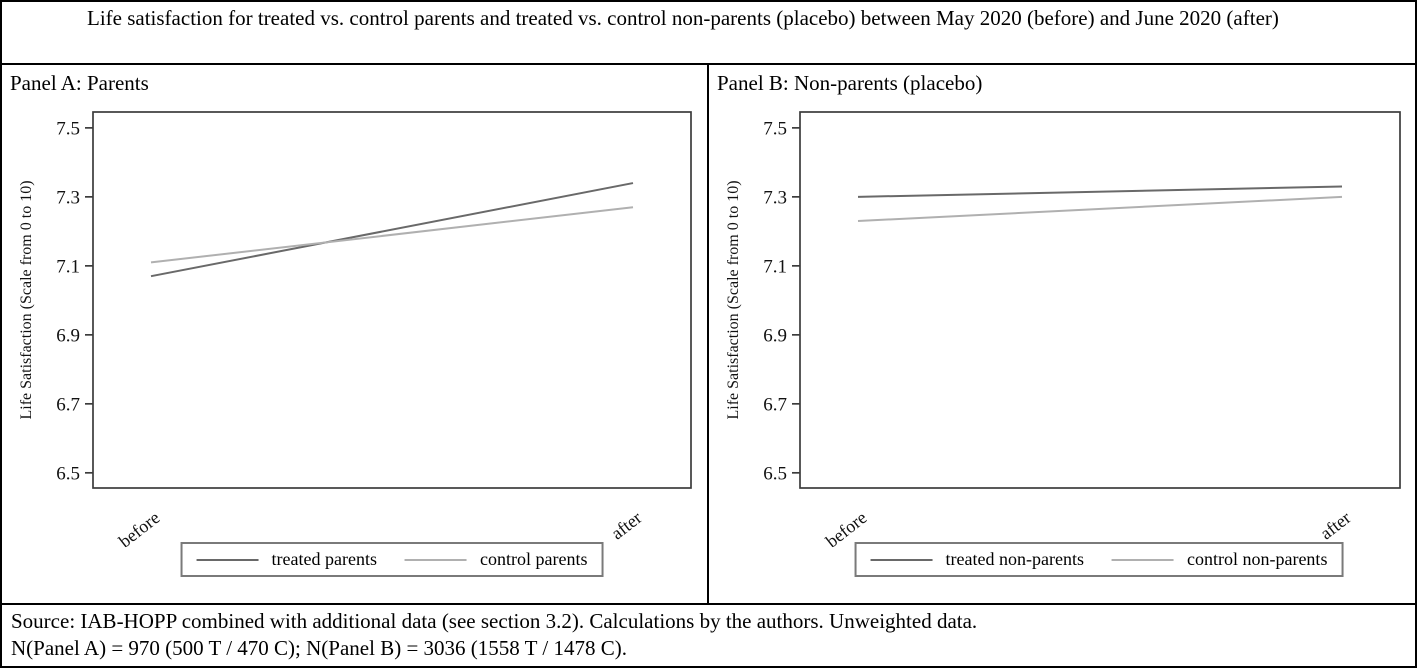 Image resolution: width=1417 pixels, height=668 pixels. What do you see at coordinates (1099, 559) in the screenshot?
I see `panel-b-legend: treated non-parents control non-parents` at bounding box center [1099, 559].